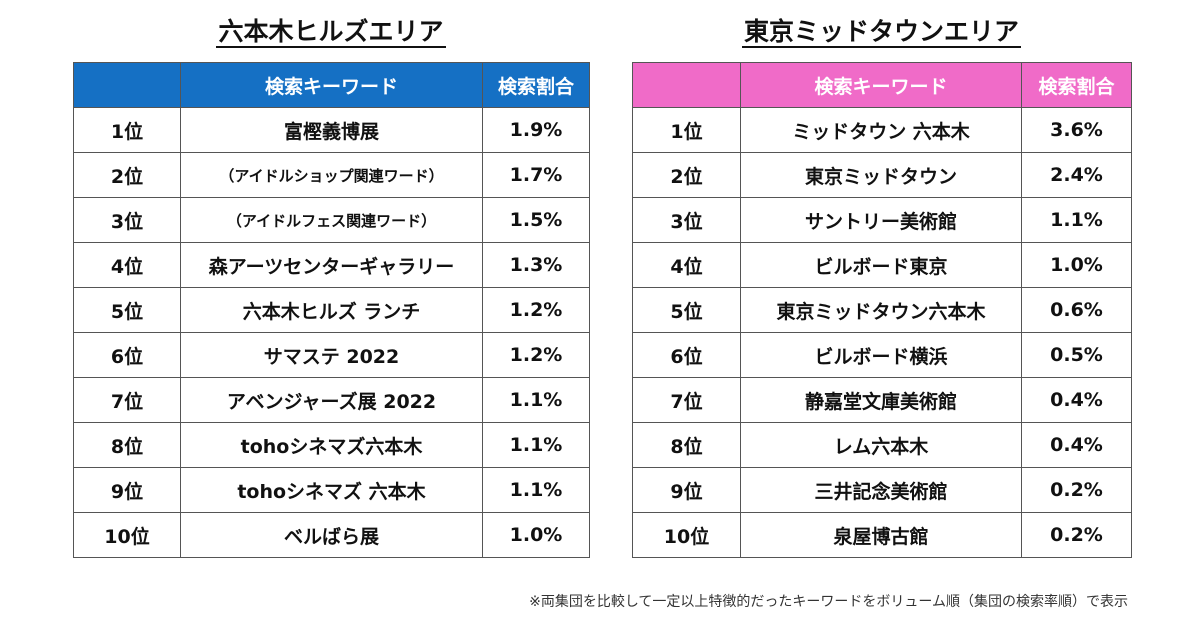 The height and width of the screenshot is (628, 1200). What do you see at coordinates (1076, 130) in the screenshot?
I see `ratio-cell: 3.6%` at bounding box center [1076, 130].